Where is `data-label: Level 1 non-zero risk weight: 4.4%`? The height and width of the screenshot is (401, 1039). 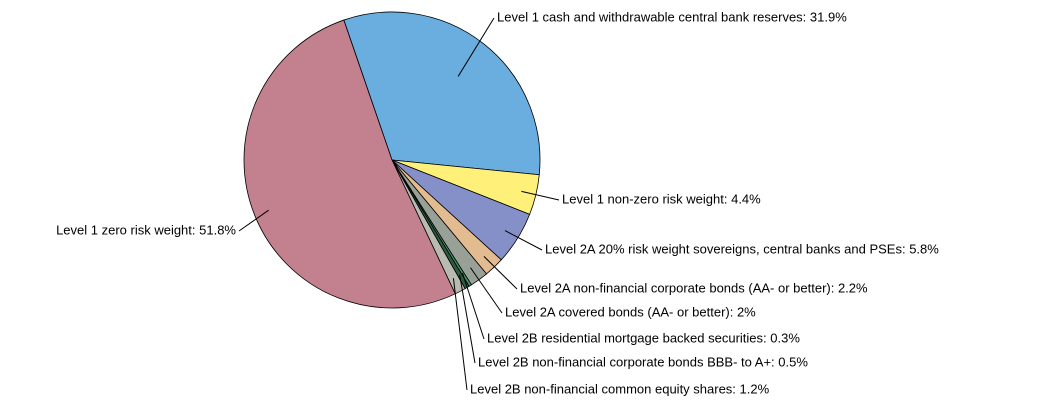 data-label: Level 1 non-zero risk weight: 4.4% is located at coordinates (661, 198).